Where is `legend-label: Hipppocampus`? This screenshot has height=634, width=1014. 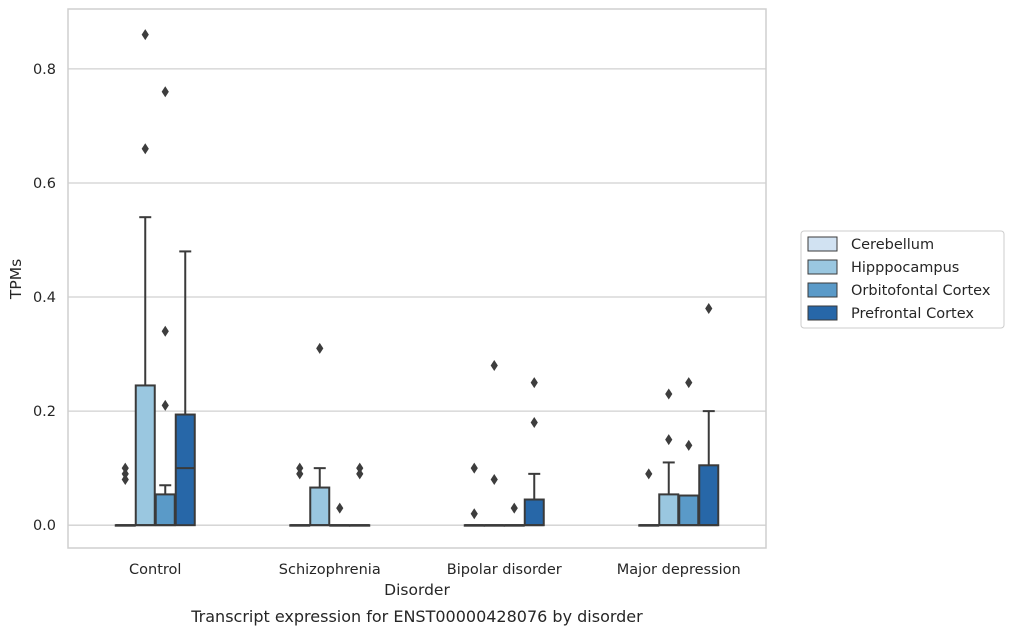 legend-label: Hipppocampus is located at coordinates (905, 268).